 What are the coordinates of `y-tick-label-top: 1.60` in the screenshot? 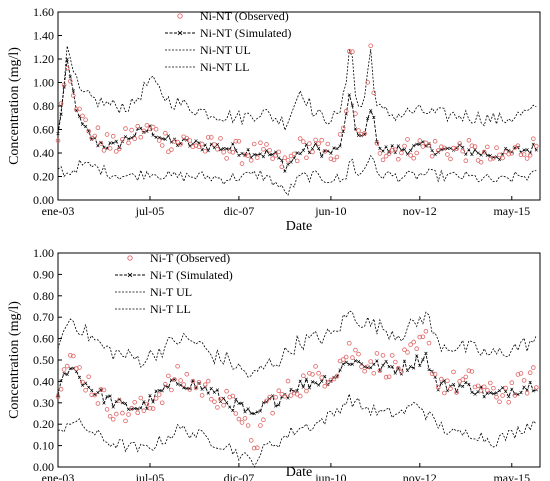 It's located at (43, 12).